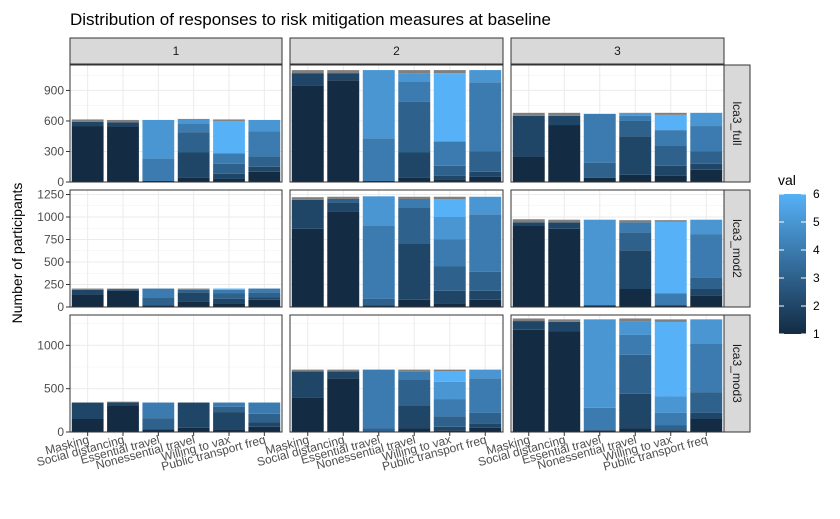  Describe the element at coordinates (816, 222) in the screenshot. I see `legend-tick-label: 5` at that location.